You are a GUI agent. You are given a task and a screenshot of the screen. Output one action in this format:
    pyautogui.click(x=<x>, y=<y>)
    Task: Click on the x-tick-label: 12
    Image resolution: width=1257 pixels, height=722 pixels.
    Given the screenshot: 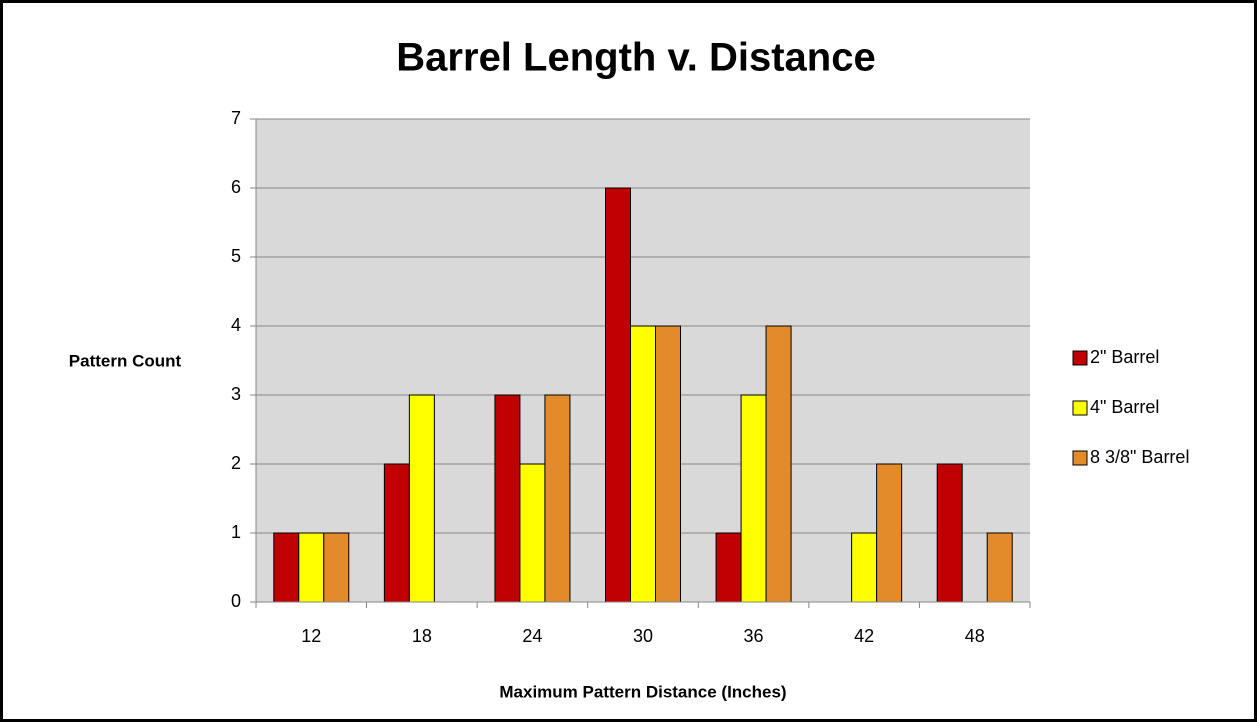 What is the action you would take?
    pyautogui.click(x=311, y=636)
    